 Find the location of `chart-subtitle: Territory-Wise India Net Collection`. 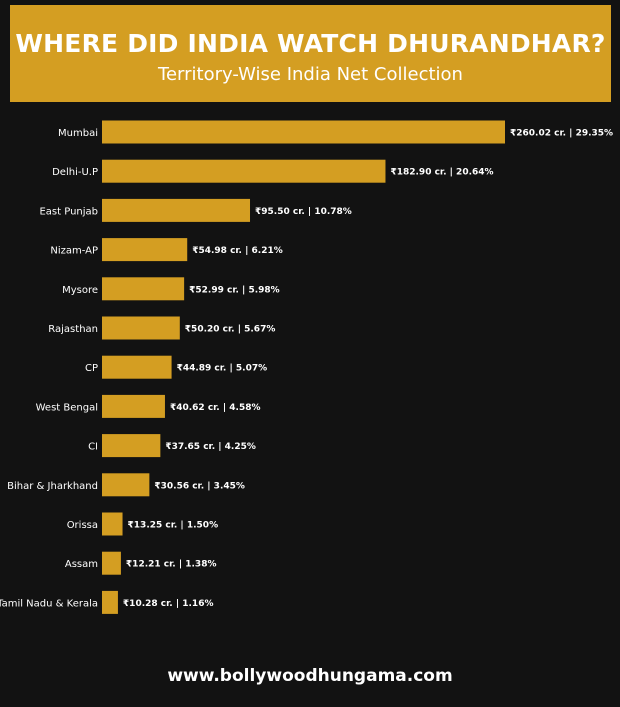

chart-subtitle: Territory-Wise India Net Collection is located at coordinates (310, 74).